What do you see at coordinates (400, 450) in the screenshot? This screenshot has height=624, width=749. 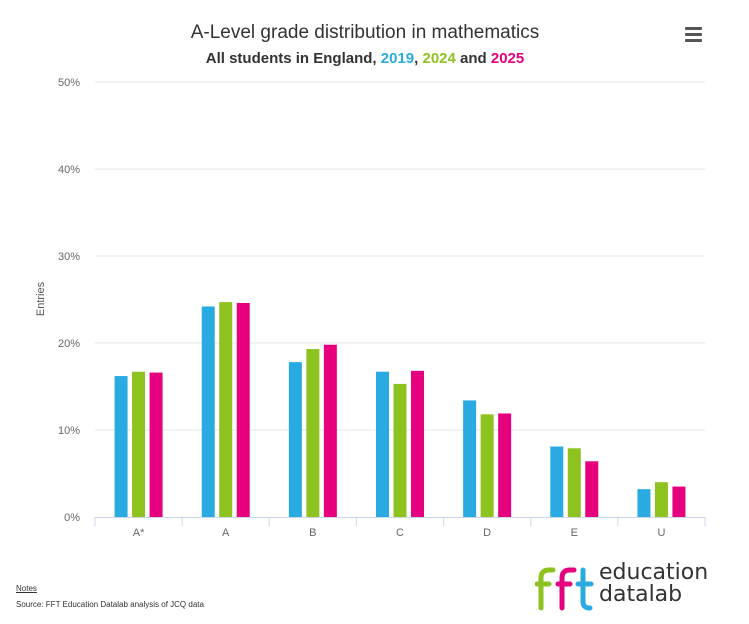 I see `bar-2024-C` at bounding box center [400, 450].